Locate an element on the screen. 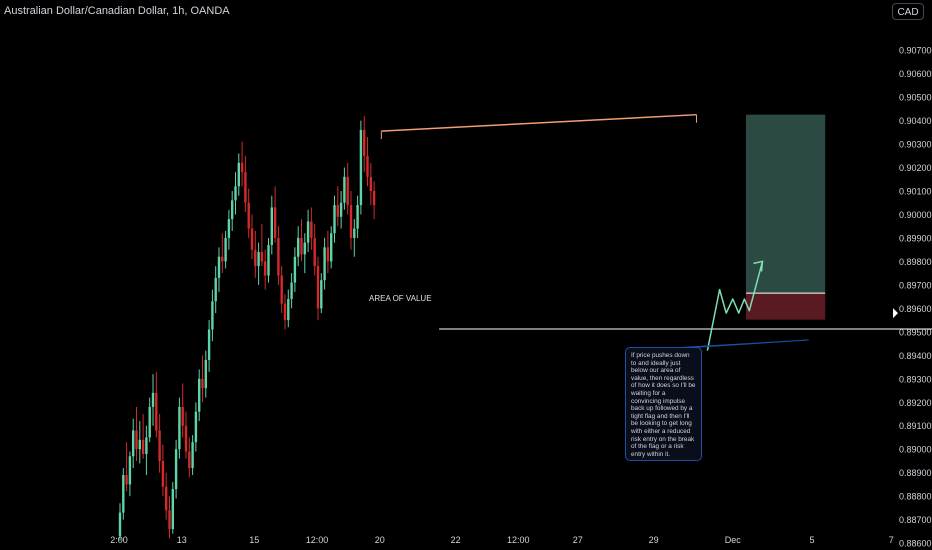 This screenshot has height=550, width=932. y-tick-label: 0.90300 is located at coordinates (915, 145).